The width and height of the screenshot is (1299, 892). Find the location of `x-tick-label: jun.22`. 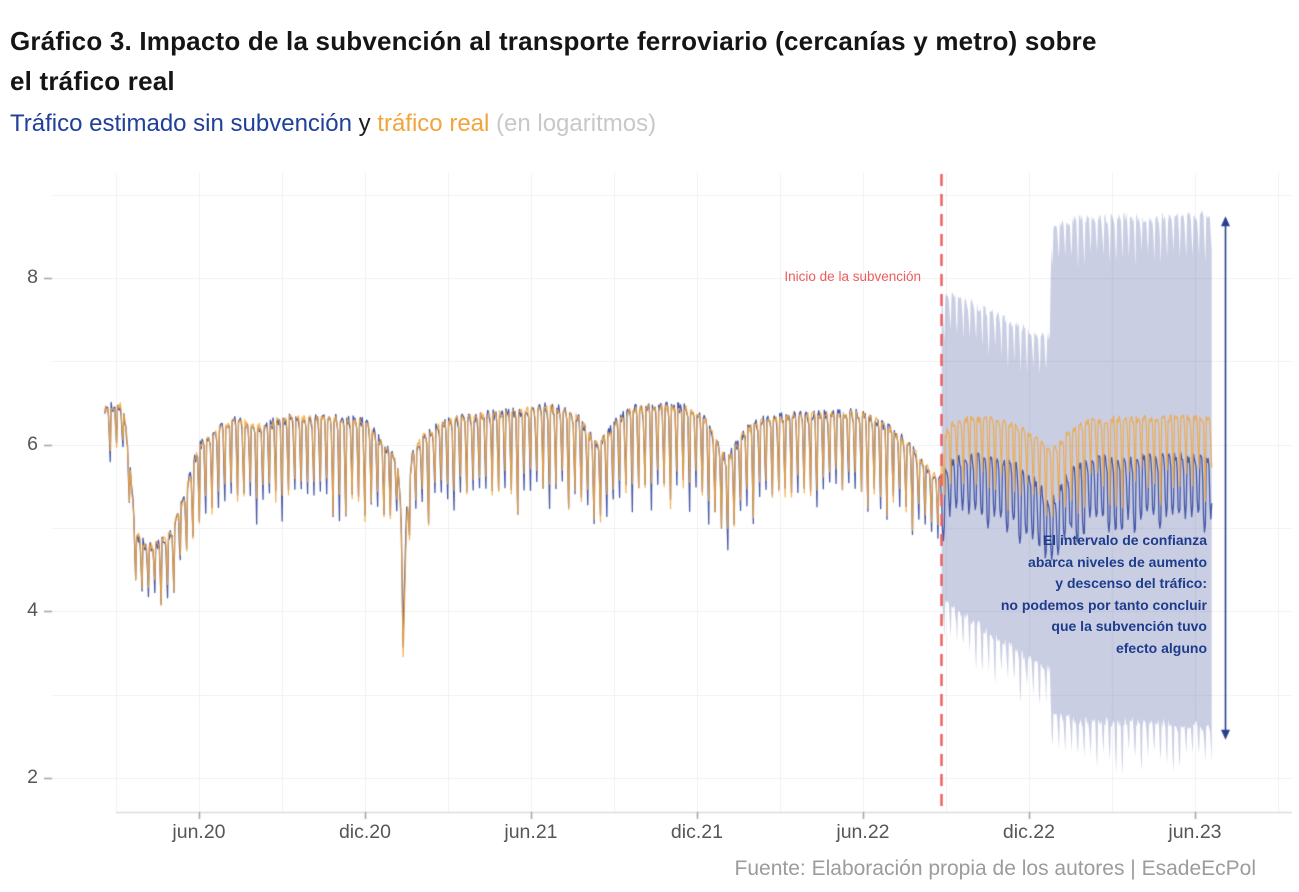

x-tick-label: jun.22 is located at coordinates (863, 832).